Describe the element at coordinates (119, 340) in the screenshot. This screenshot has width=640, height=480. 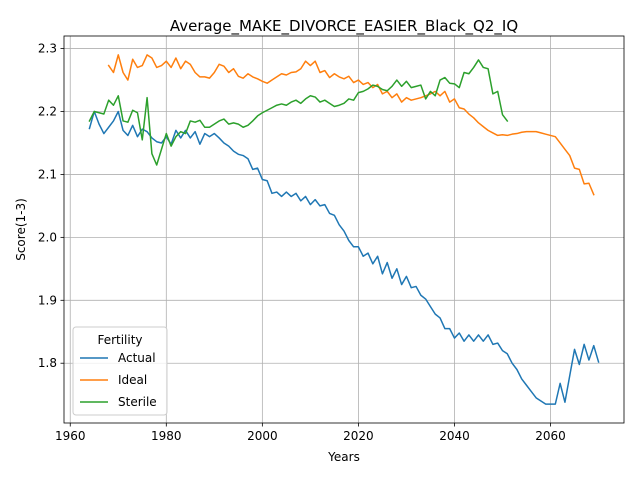
I see `legend-title: Fertility` at that location.